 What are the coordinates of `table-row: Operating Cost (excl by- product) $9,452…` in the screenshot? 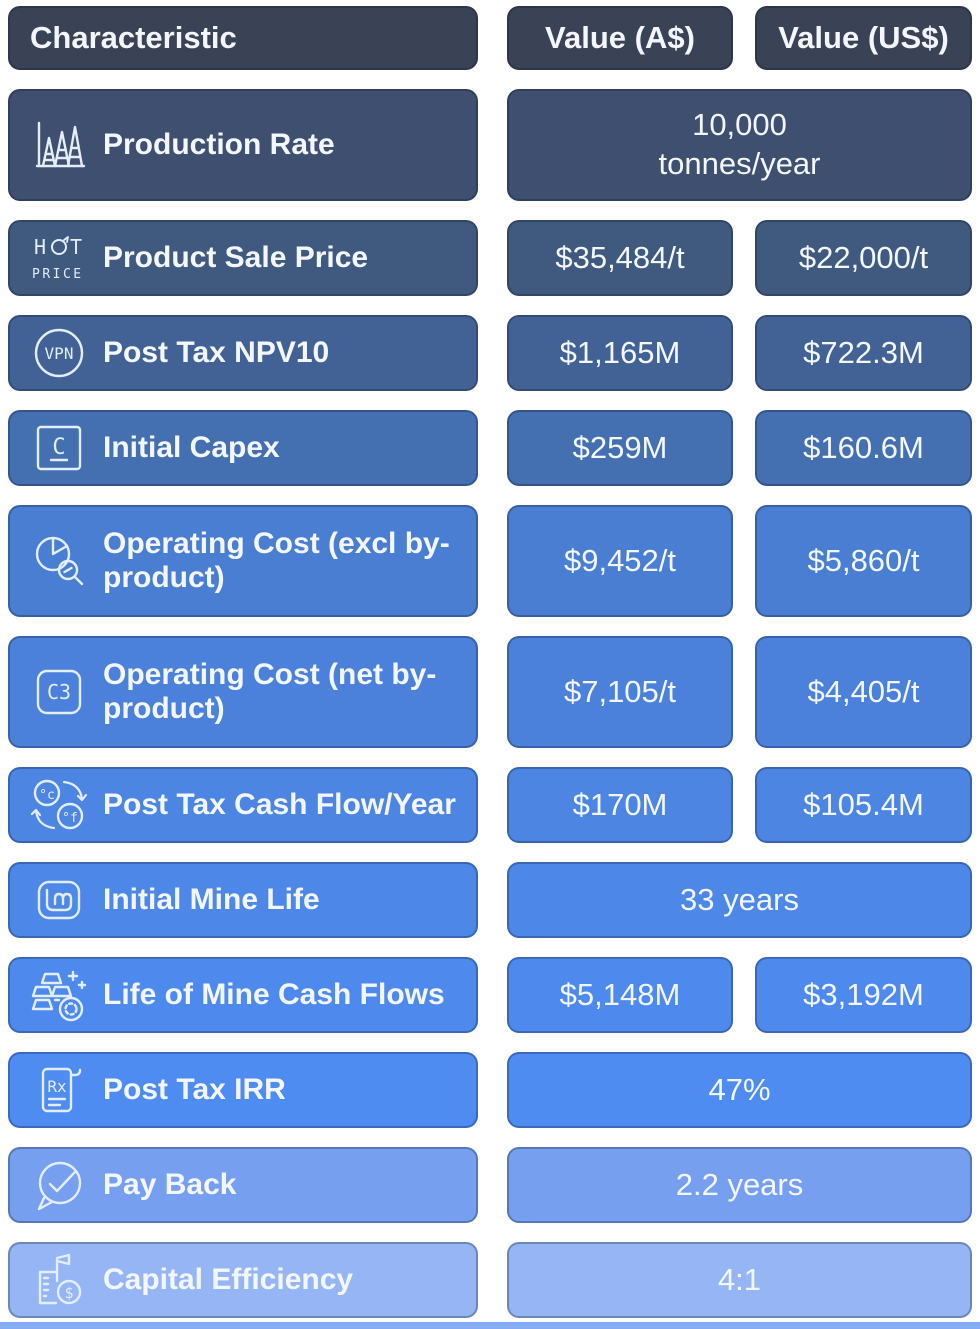 It's located at (494, 561).